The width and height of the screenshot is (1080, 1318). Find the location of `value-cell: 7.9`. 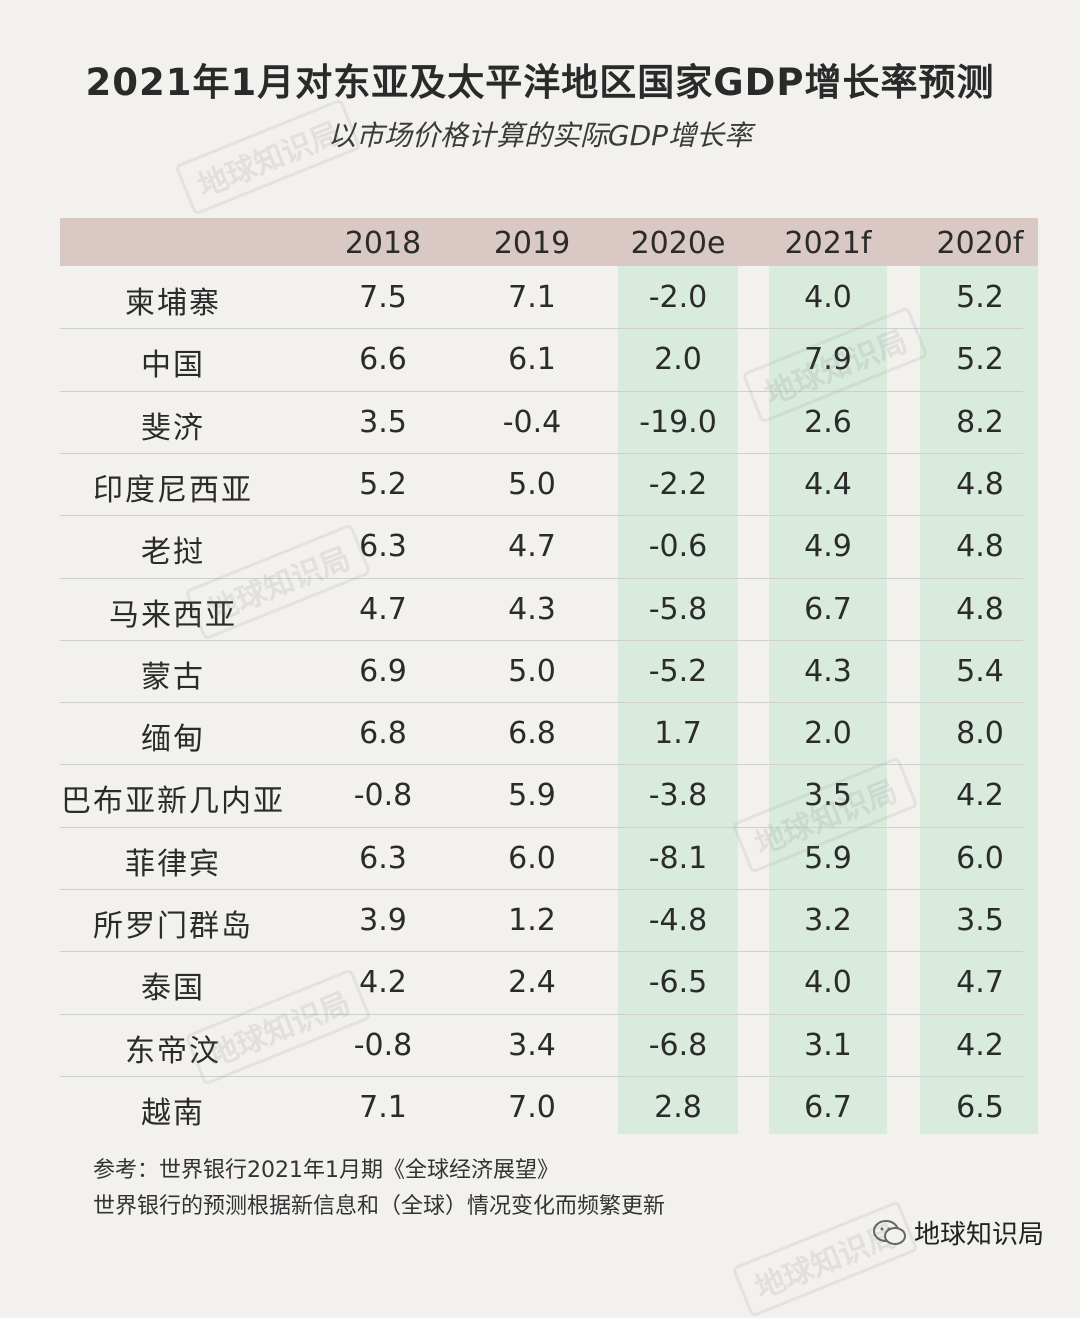

value-cell: 7.9 is located at coordinates (828, 360).